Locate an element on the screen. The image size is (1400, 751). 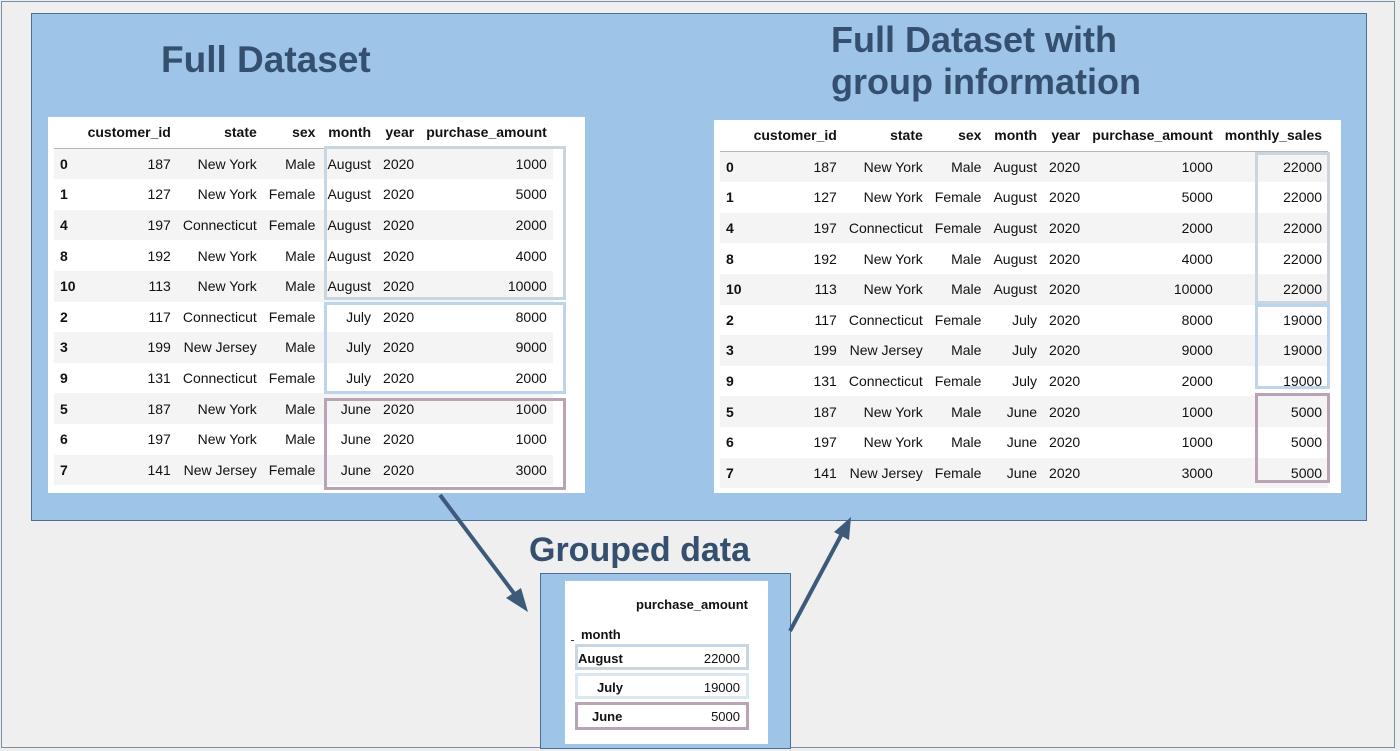
cell-customer-id: 197 is located at coordinates (825, 228).